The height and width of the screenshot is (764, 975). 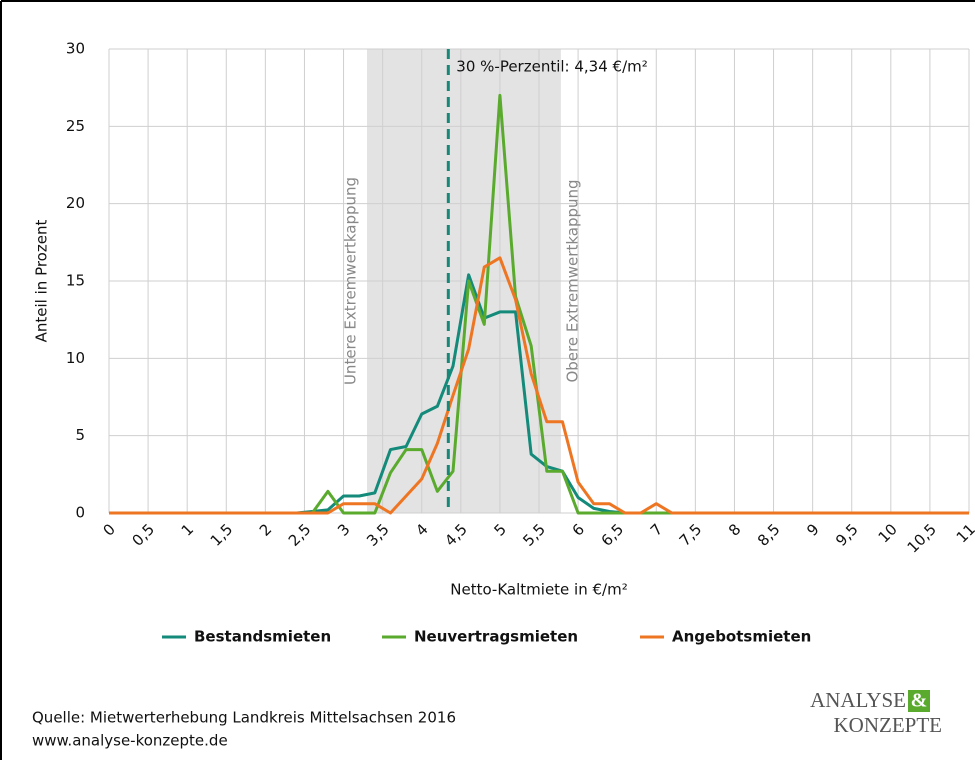 I want to click on y-tick-label: 5, so click(x=80, y=435).